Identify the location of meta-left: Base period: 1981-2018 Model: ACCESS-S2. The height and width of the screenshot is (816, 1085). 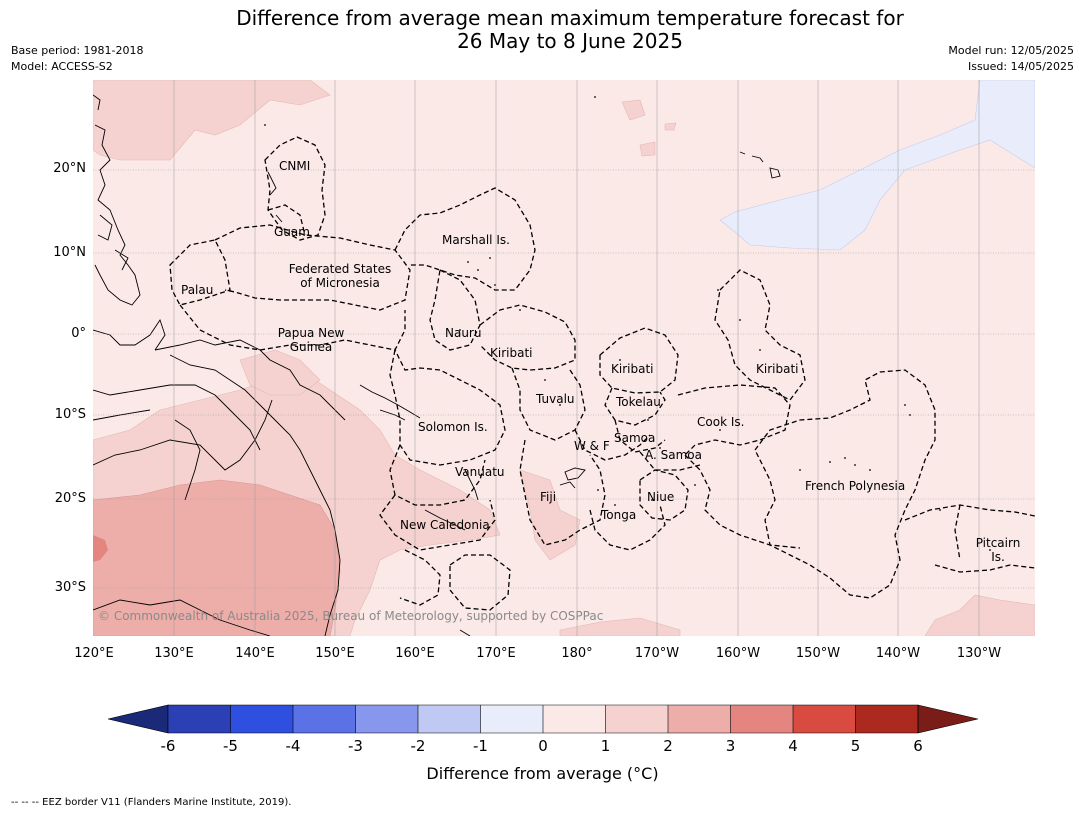
(77, 59).